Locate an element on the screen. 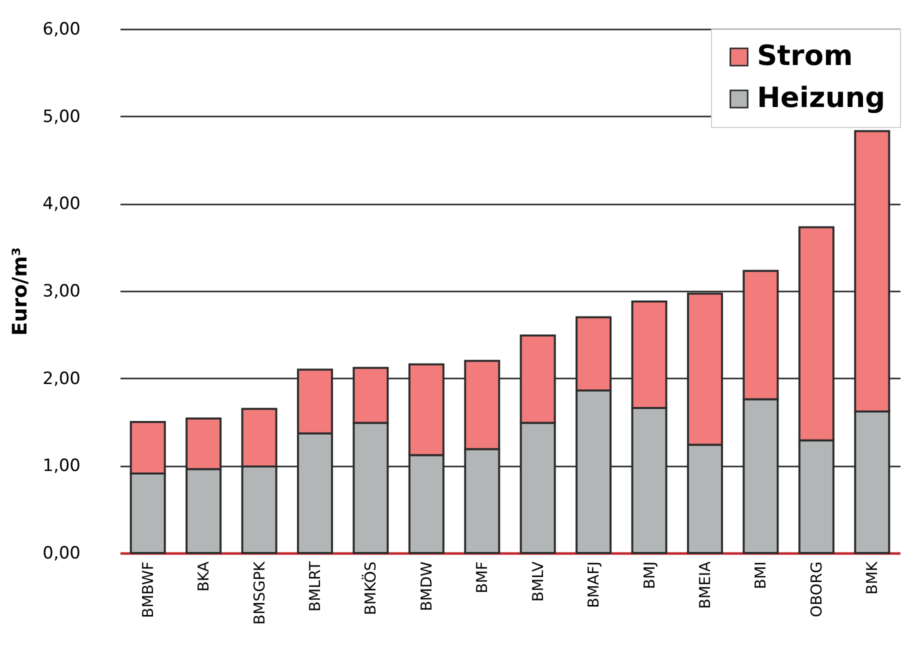 Image resolution: width=912 pixels, height=652 pixels. legend-label: Strom is located at coordinates (805, 55).